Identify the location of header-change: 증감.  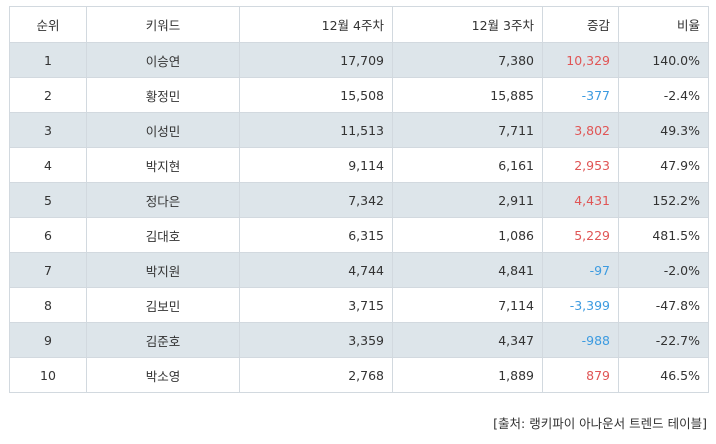
(580, 24).